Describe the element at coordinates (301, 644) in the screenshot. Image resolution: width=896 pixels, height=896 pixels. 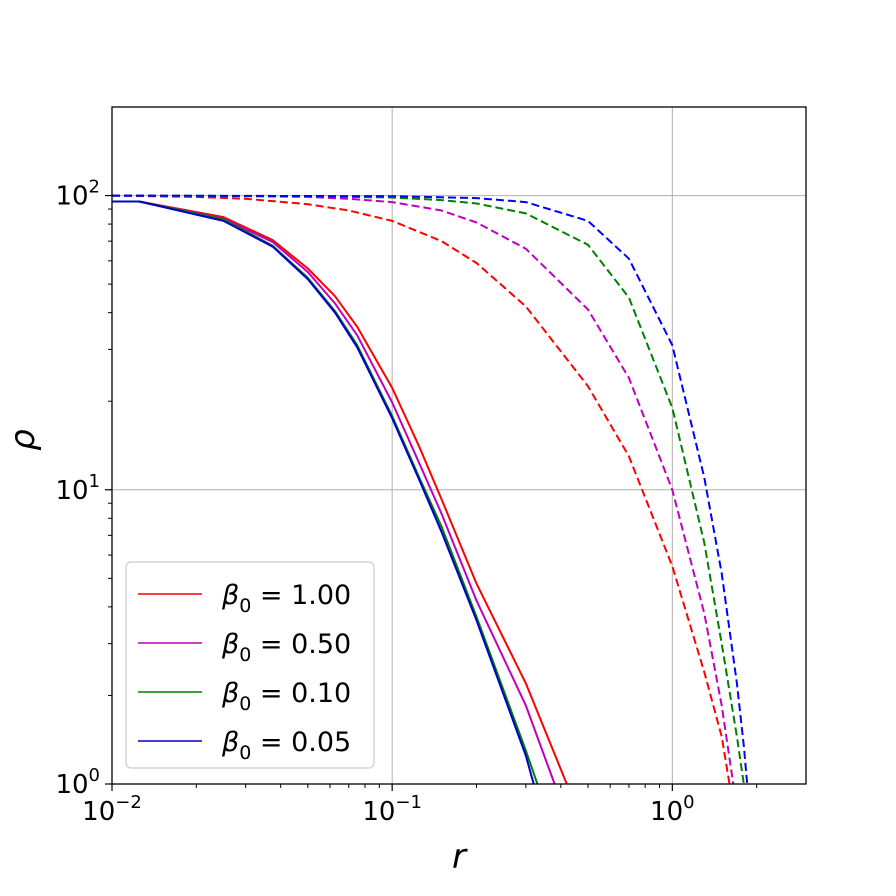
I see `legend-value: = 0.50` at that location.